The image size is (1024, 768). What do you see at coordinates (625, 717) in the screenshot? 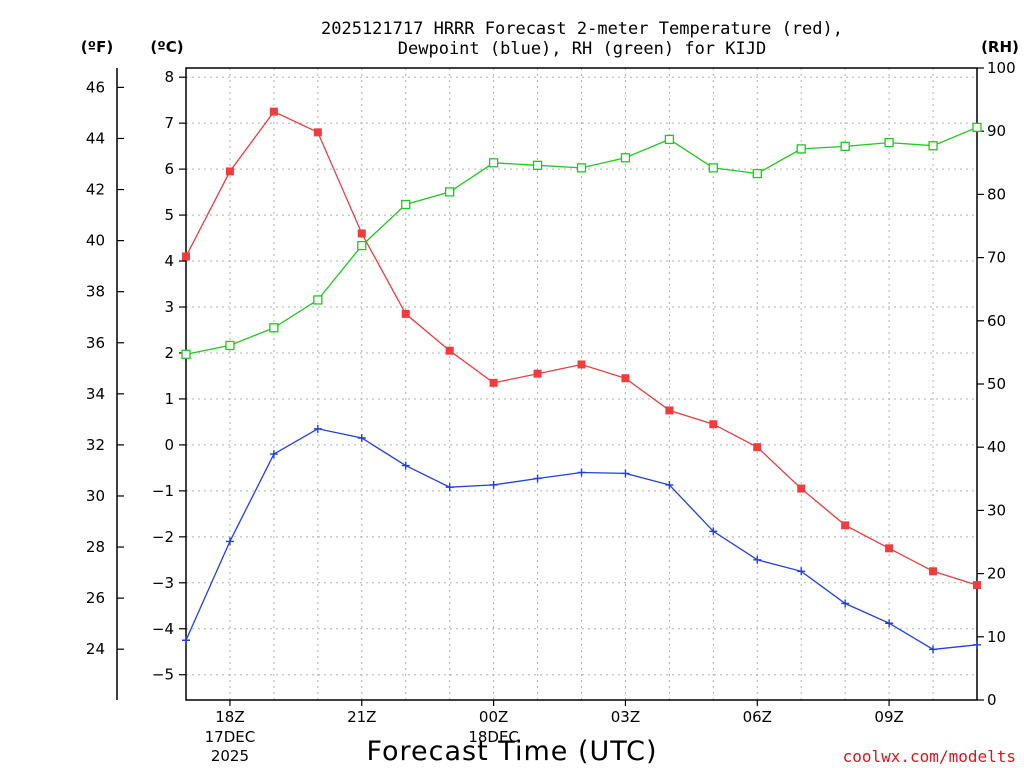
I see `x-tick-label: 03Z` at bounding box center [625, 717].